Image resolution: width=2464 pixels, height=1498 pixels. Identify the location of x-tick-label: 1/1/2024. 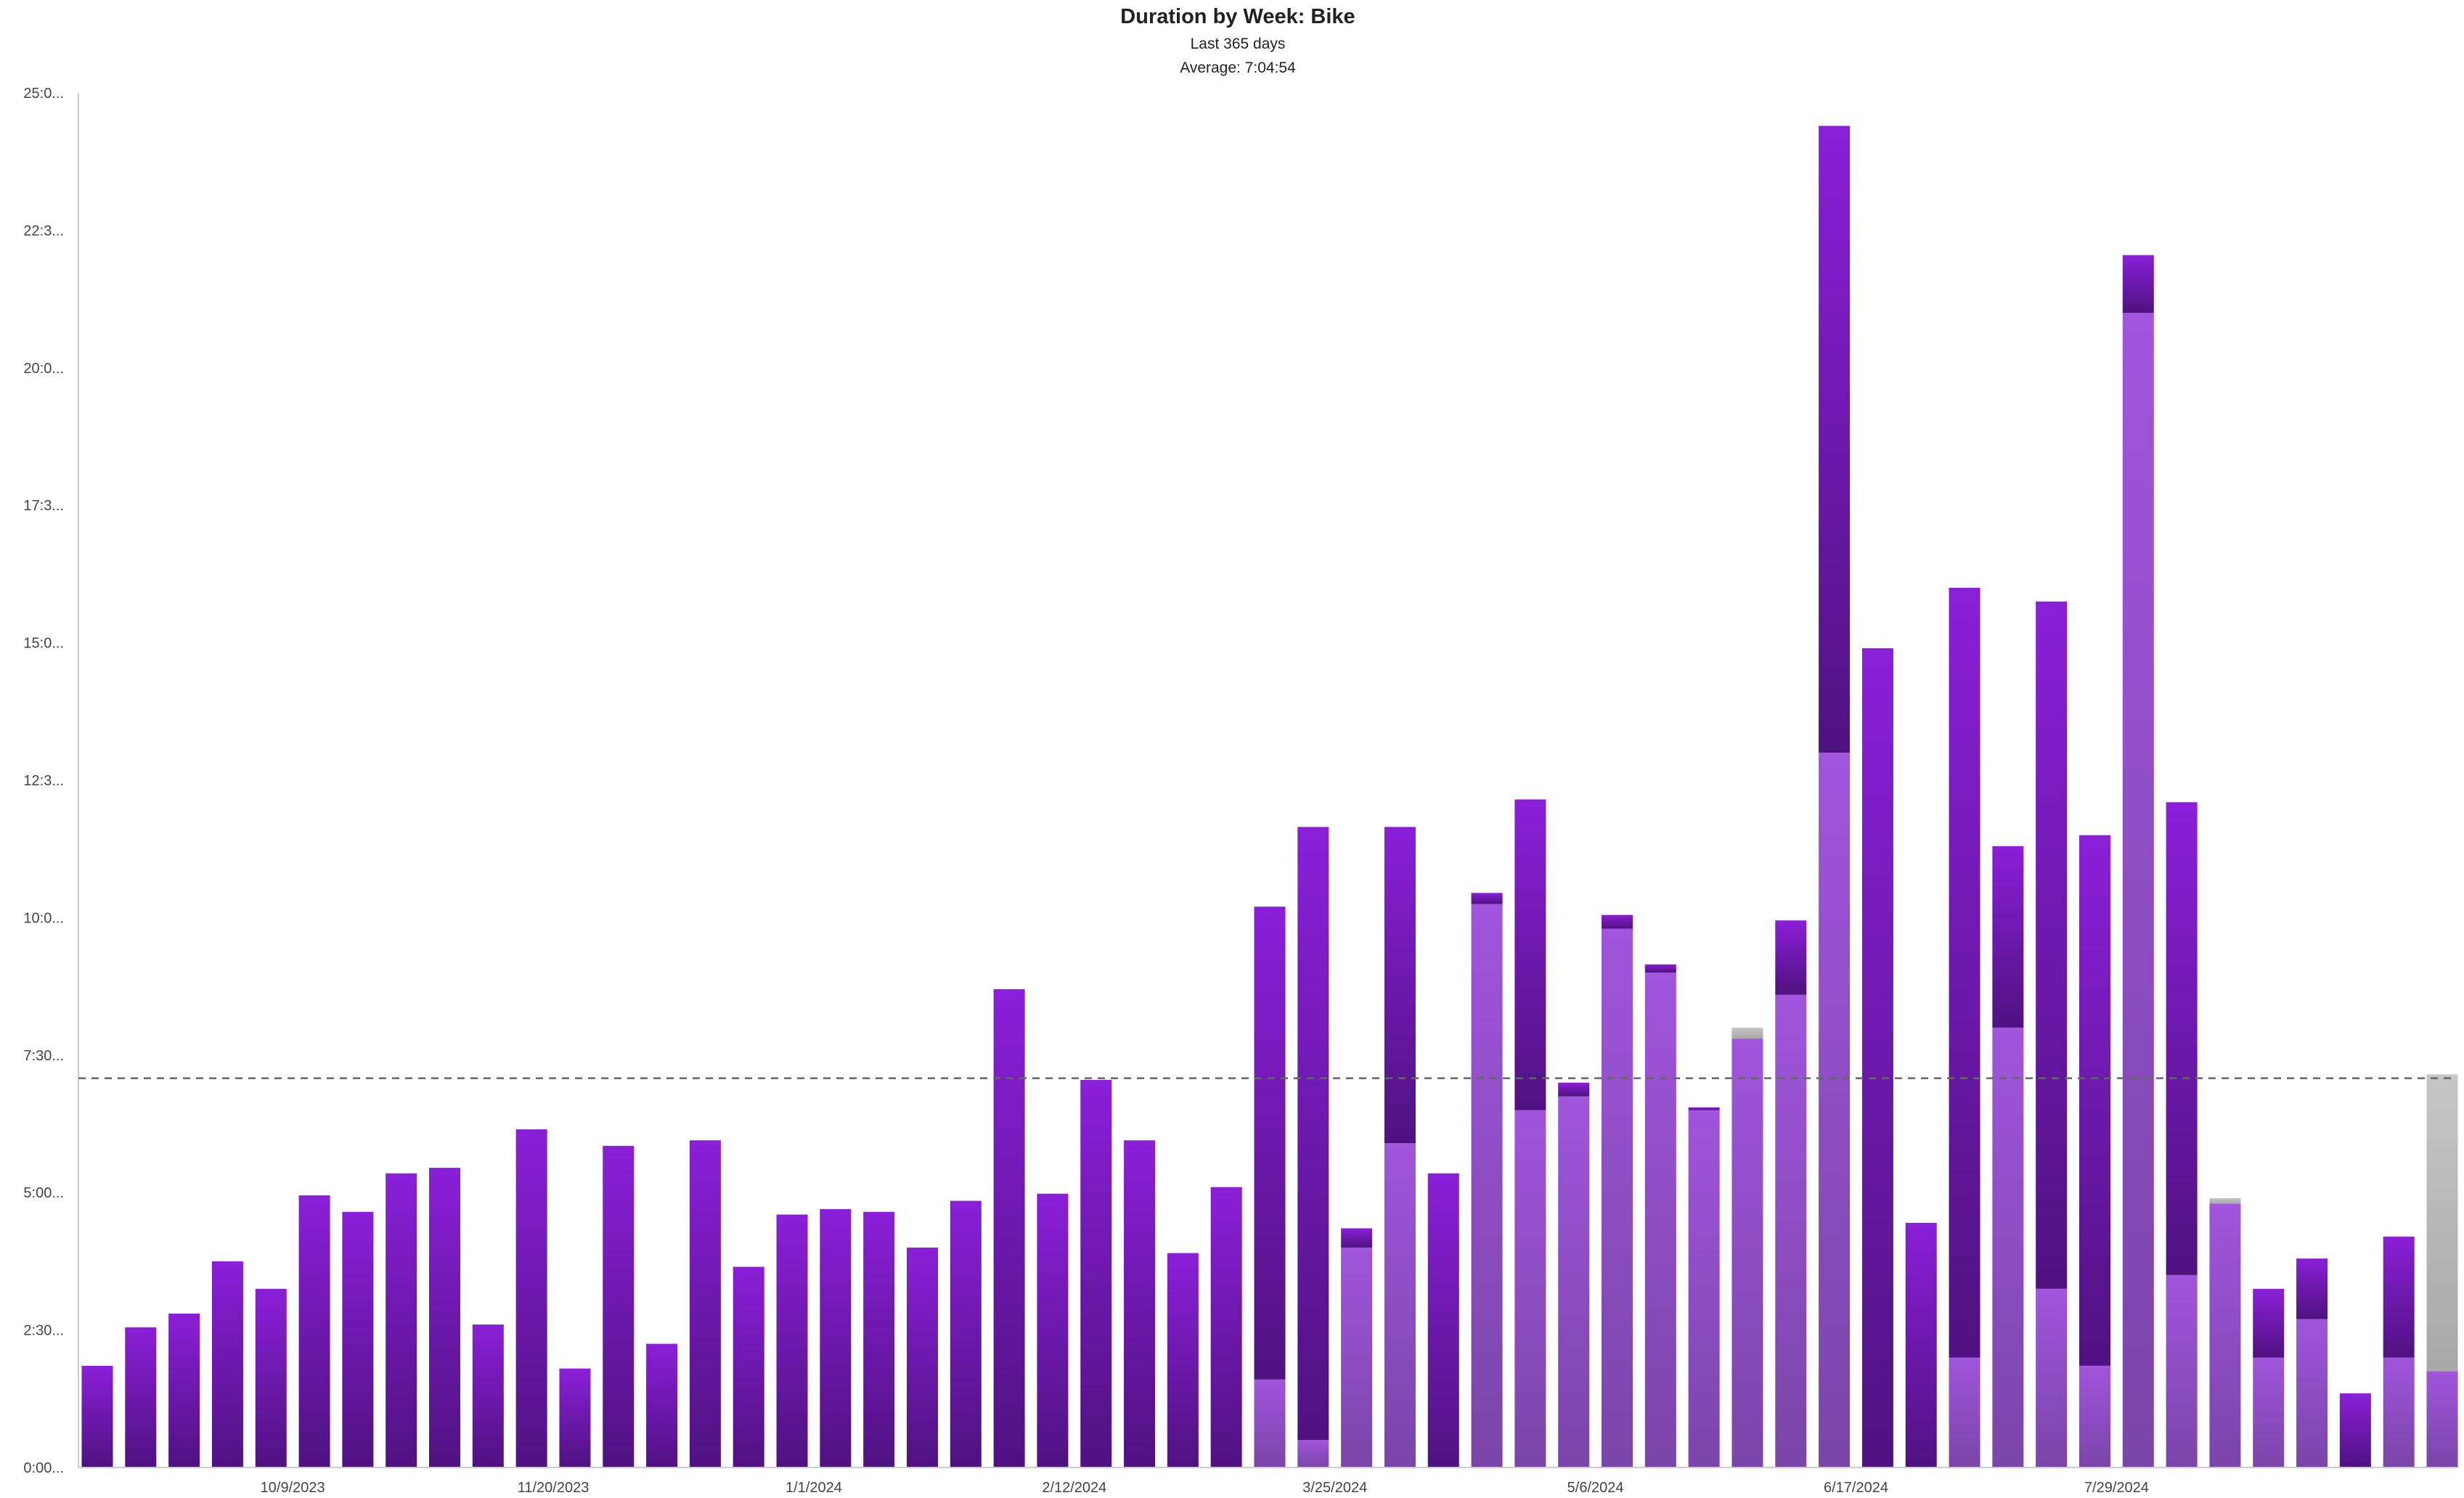
(814, 1488).